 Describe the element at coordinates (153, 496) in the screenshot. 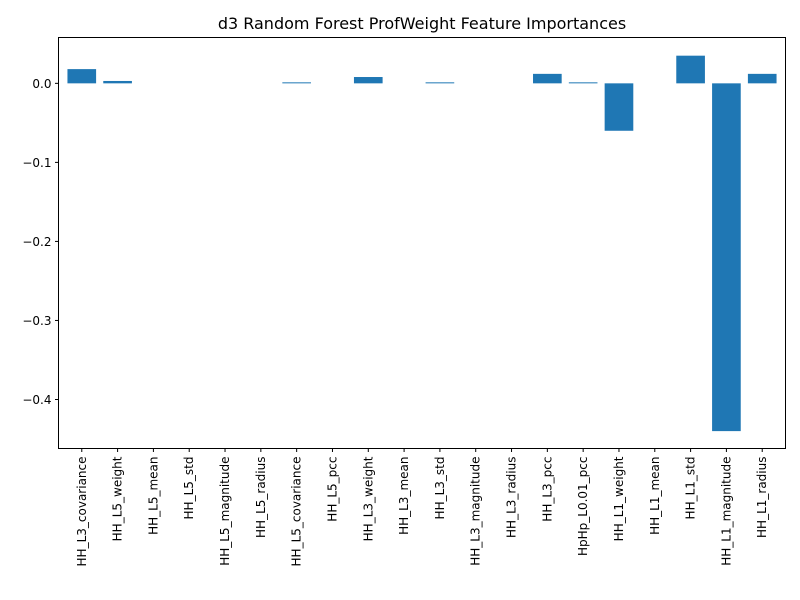

I see `x-tick-label: HH_L5_mean` at that location.